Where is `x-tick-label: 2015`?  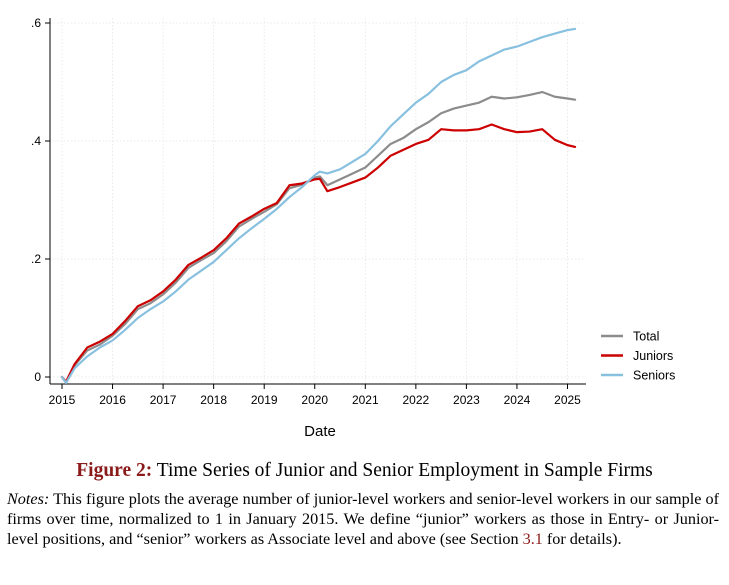
x-tick-label: 2015 is located at coordinates (62, 400).